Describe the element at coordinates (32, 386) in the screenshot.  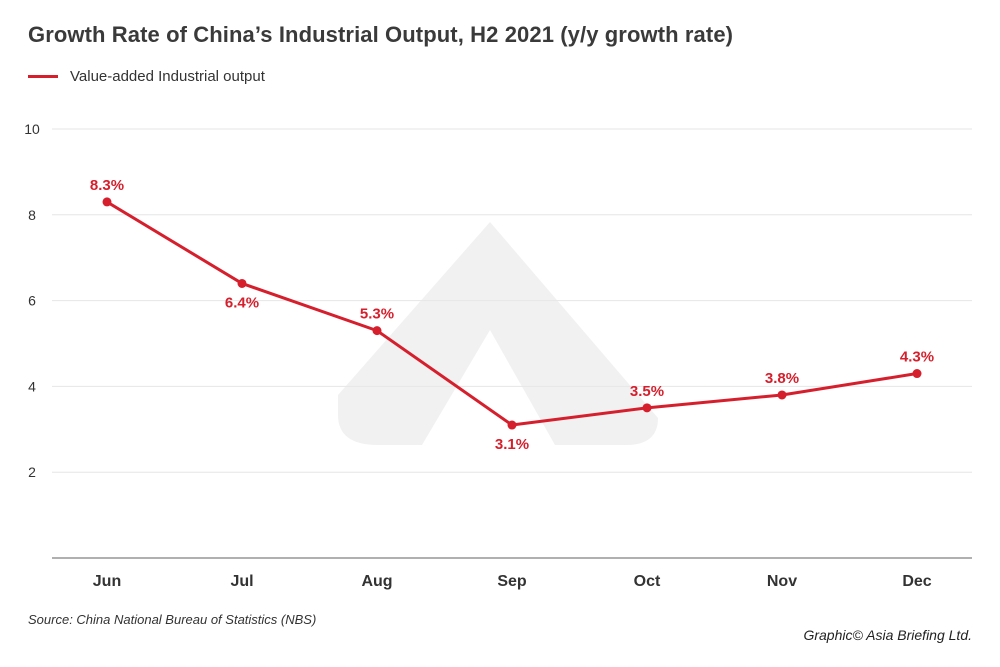
I see `y-tick-label: 4` at that location.